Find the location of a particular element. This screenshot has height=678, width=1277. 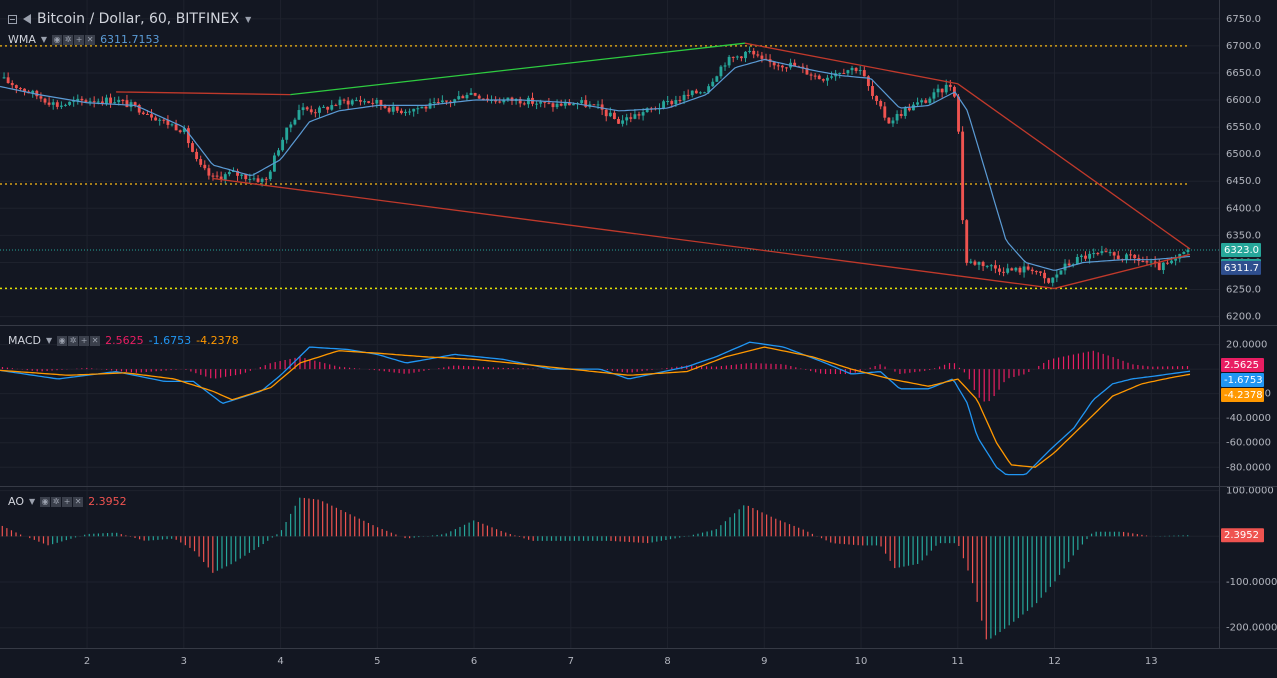

trend-line-green is located at coordinates (518, 69).